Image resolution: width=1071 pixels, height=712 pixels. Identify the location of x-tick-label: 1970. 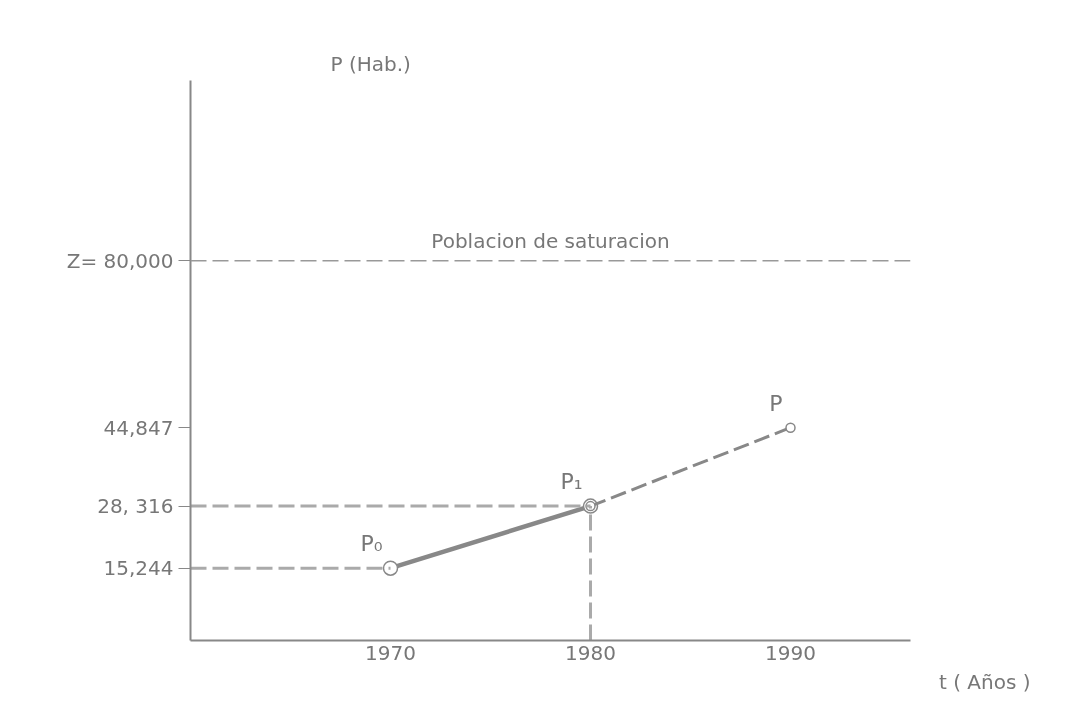
(390, 652).